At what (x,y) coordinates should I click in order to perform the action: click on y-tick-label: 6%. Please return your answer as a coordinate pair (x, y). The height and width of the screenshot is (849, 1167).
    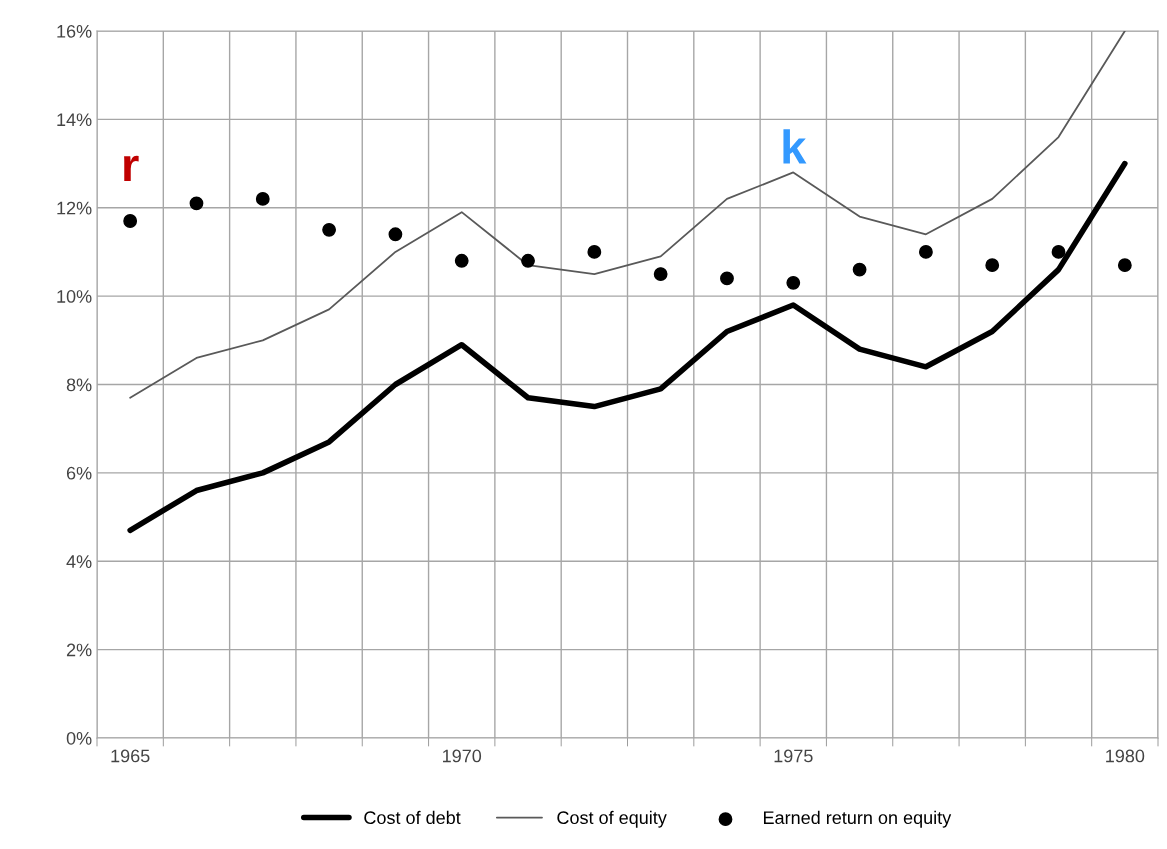
    Looking at the image, I should click on (79, 473).